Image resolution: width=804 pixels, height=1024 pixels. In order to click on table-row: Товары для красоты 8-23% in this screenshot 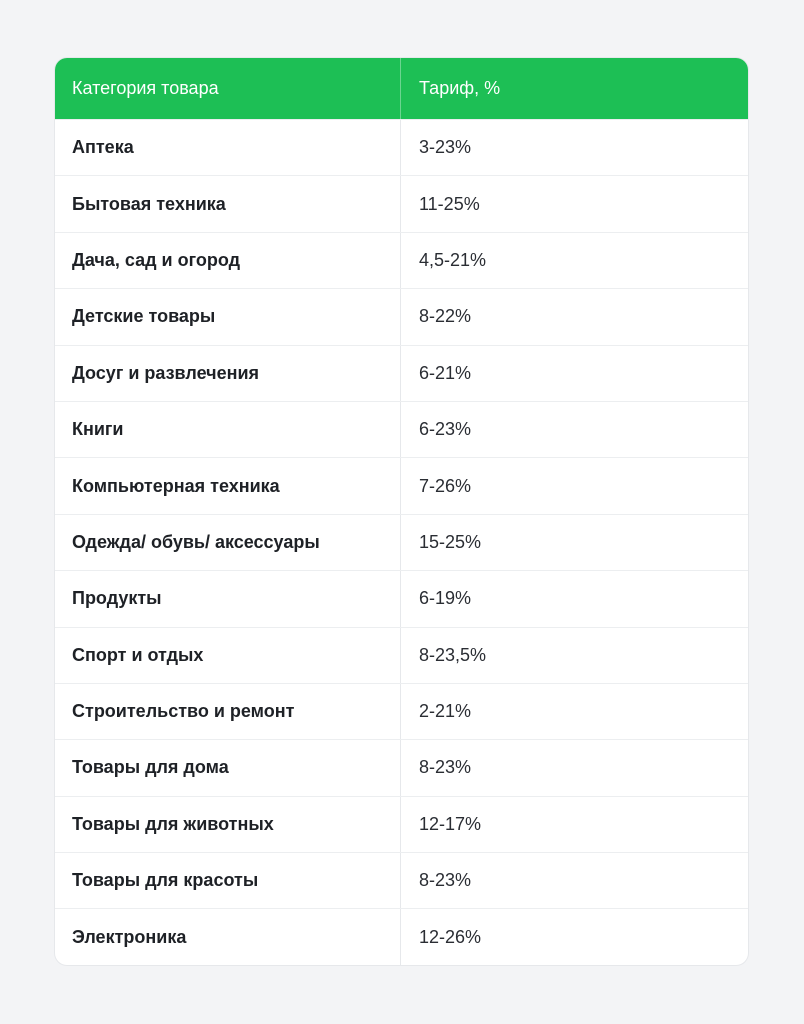, I will do `click(401, 880)`.